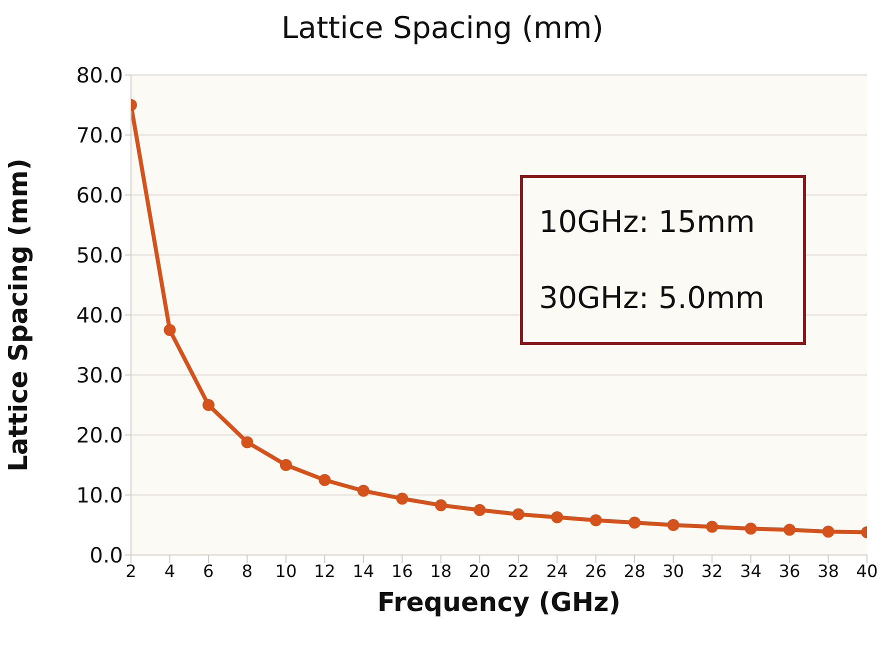  Describe the element at coordinates (789, 572) in the screenshot. I see `x-tick-label: 36` at that location.